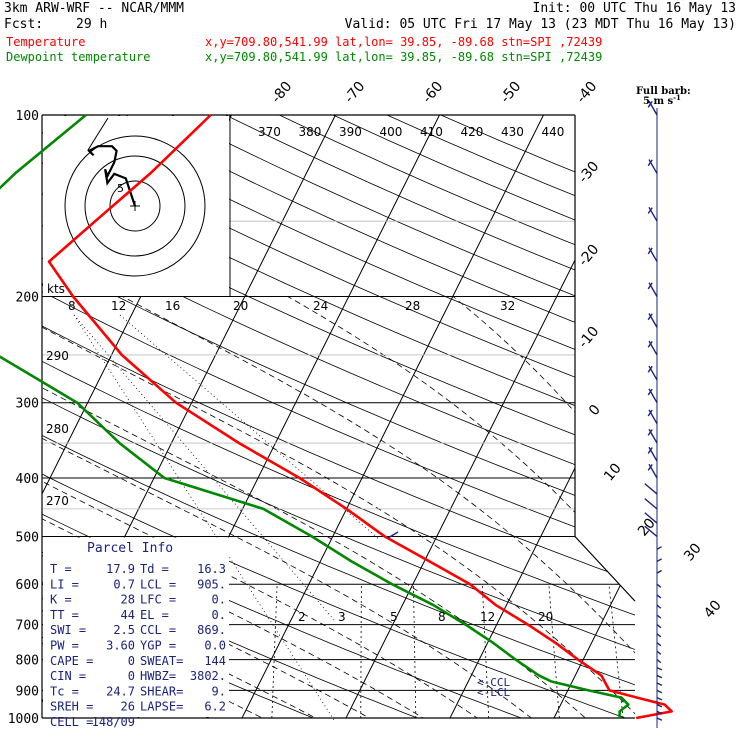 This screenshot has height=740, width=740. What do you see at coordinates (281, 93) in the screenshot?
I see `isotherm-label: -80` at bounding box center [281, 93].